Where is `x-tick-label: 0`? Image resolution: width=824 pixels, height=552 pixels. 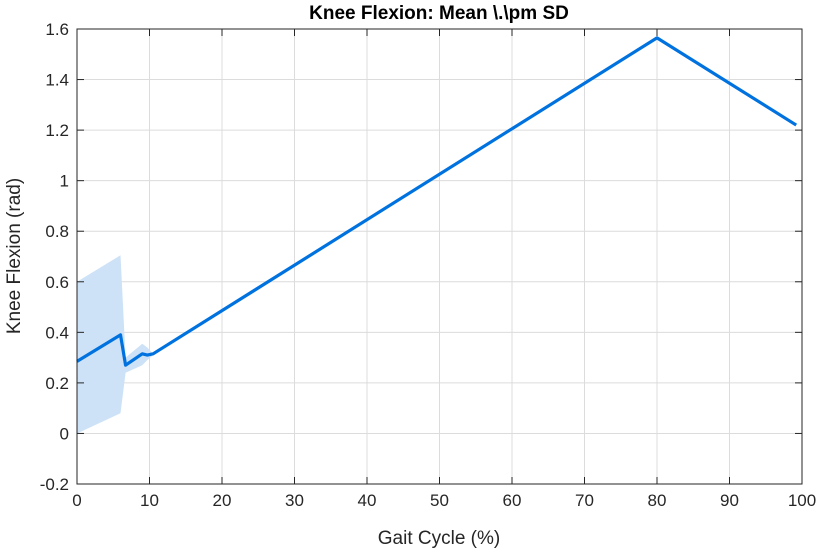
x-tick-label: 0 is located at coordinates (76, 500).